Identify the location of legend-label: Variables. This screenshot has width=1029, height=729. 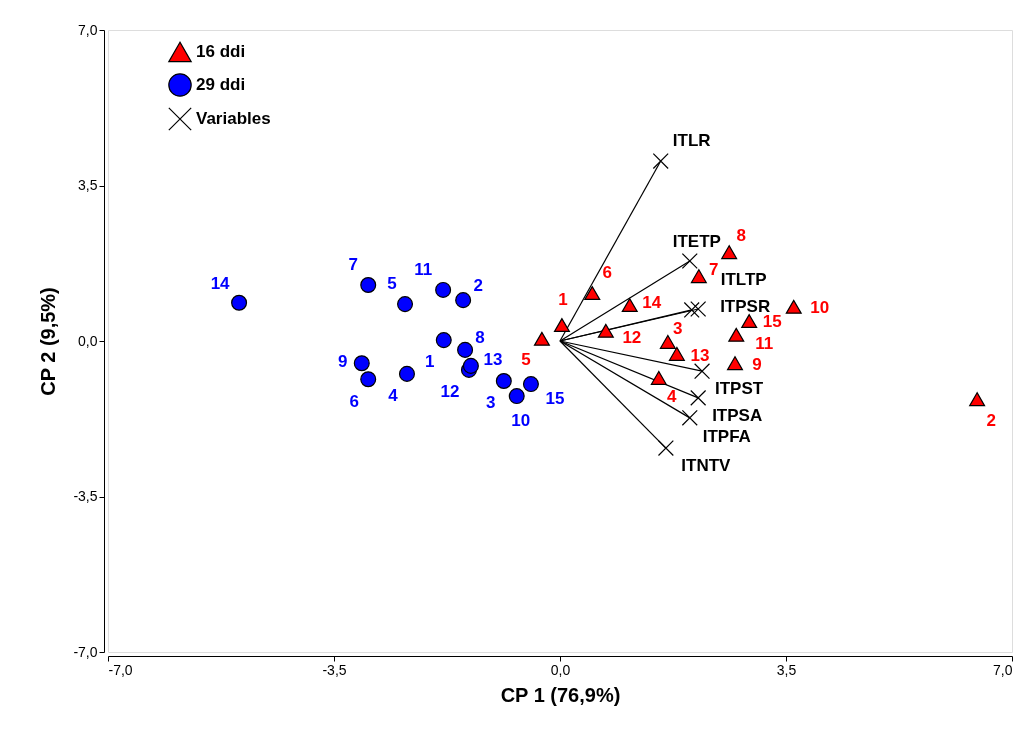
(233, 118).